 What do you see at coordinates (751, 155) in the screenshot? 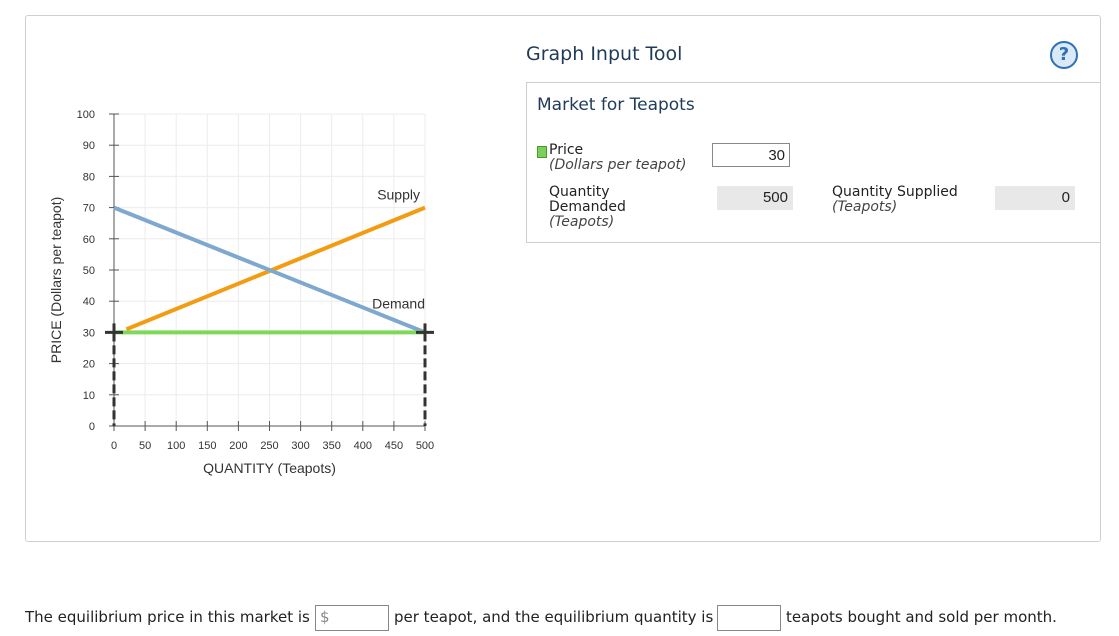
I see `price-input` at bounding box center [751, 155].